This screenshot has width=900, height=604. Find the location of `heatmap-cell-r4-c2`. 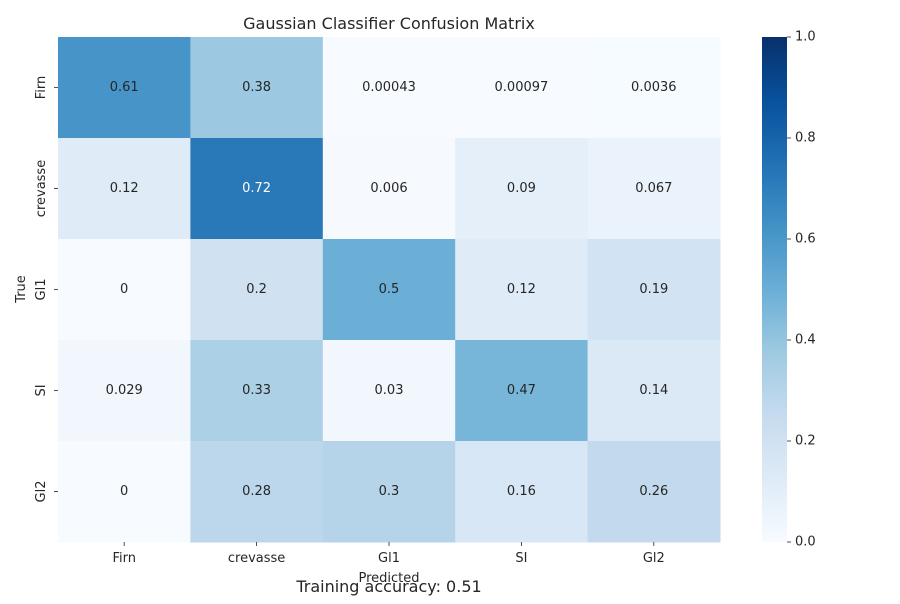

heatmap-cell-r4-c2 is located at coordinates (389, 492).